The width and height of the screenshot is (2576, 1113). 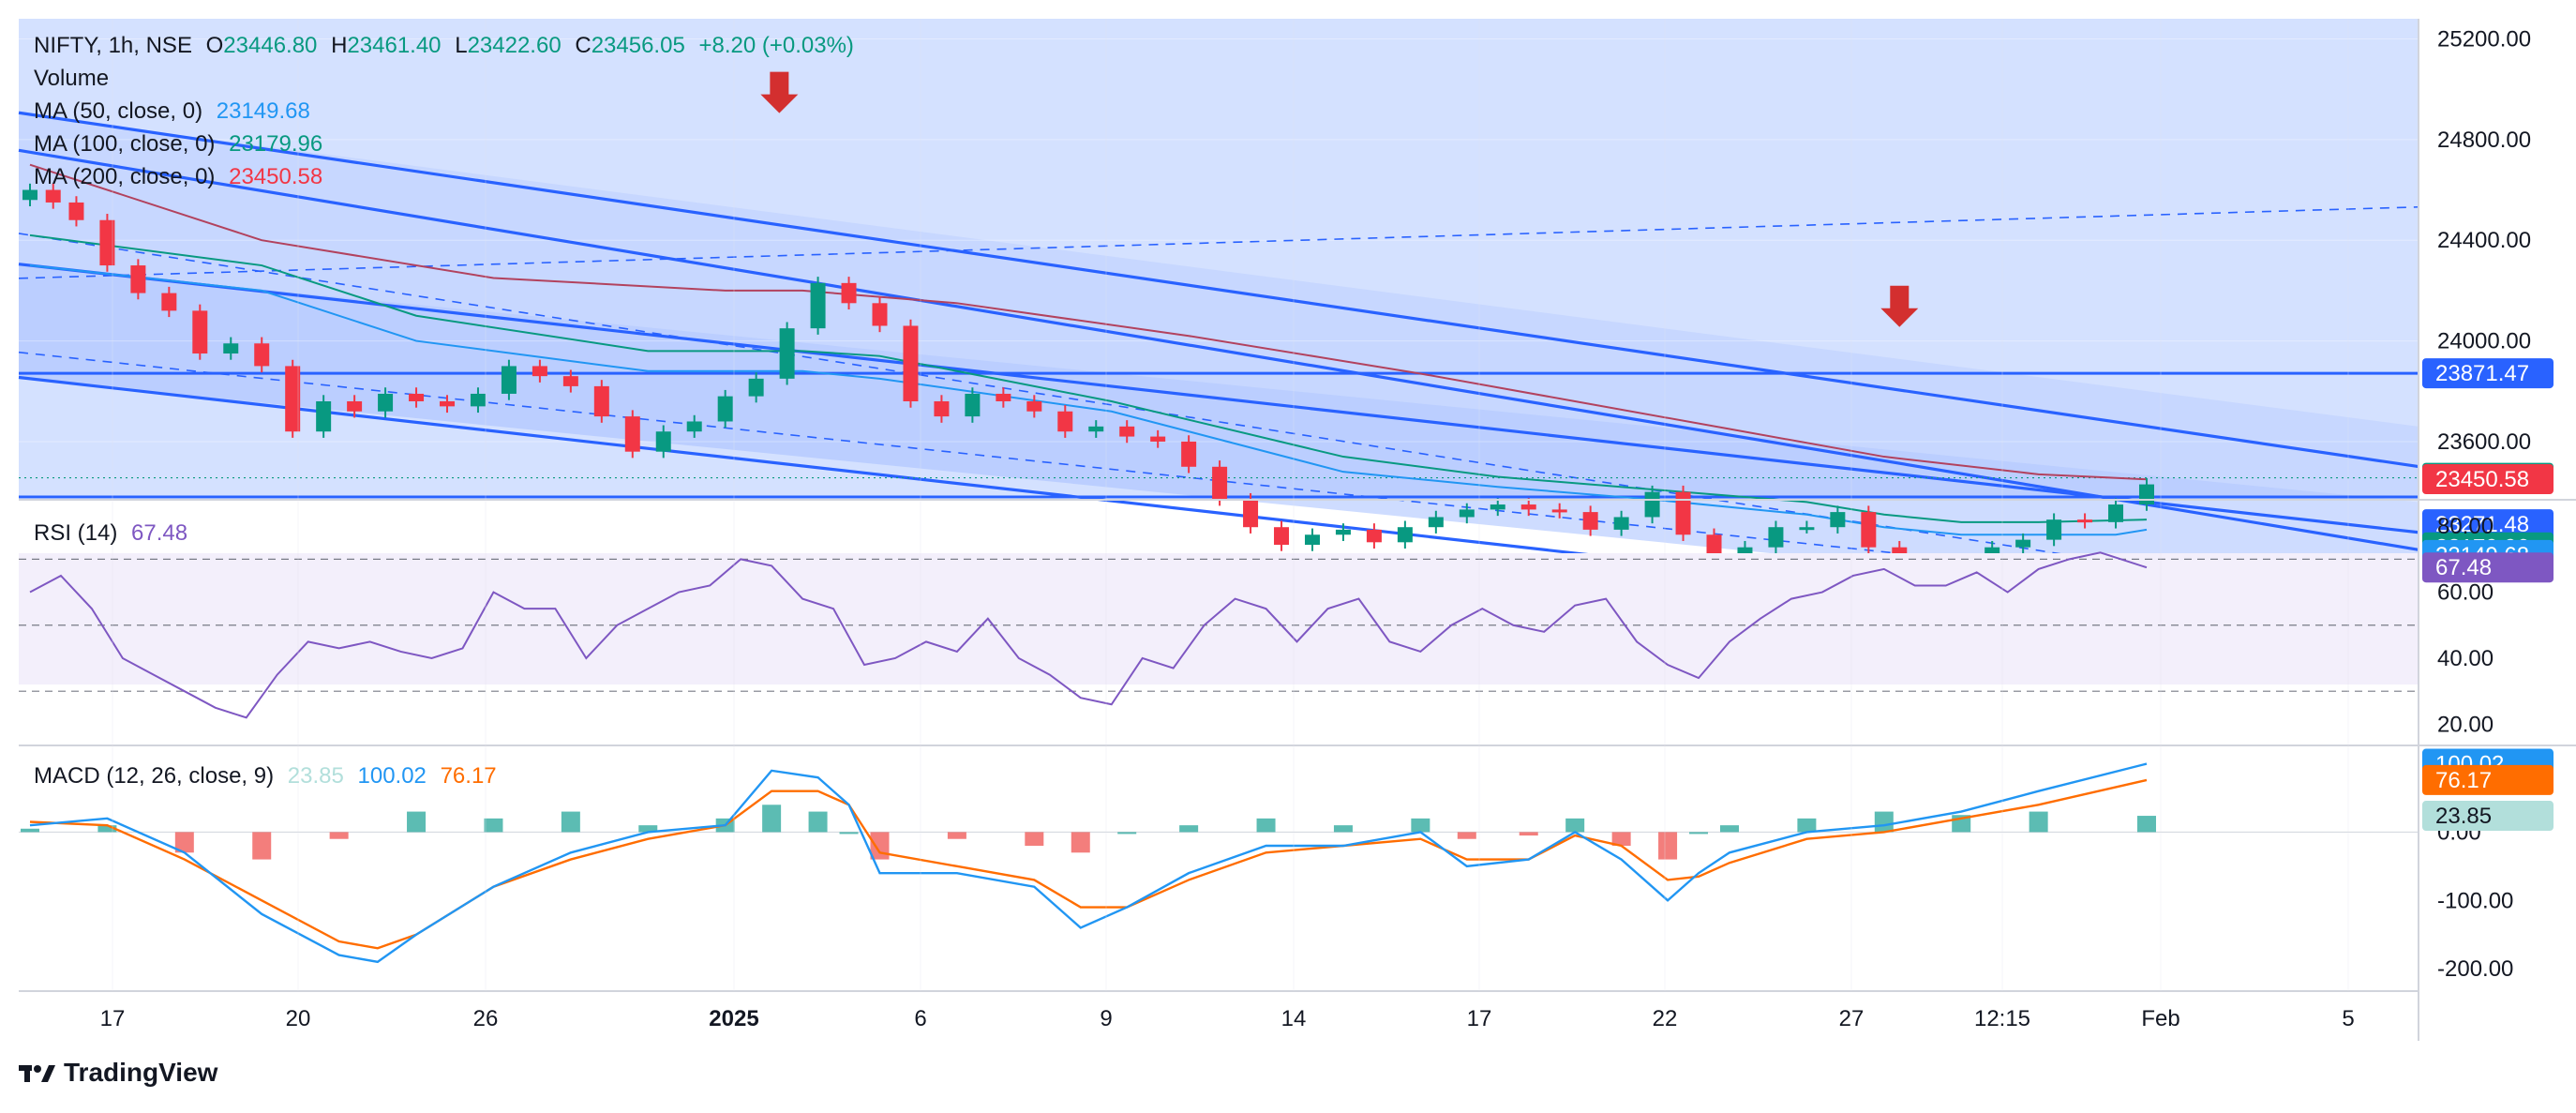 I want to click on symbol-label: NIFTY, 1h, NSE, so click(x=113, y=45).